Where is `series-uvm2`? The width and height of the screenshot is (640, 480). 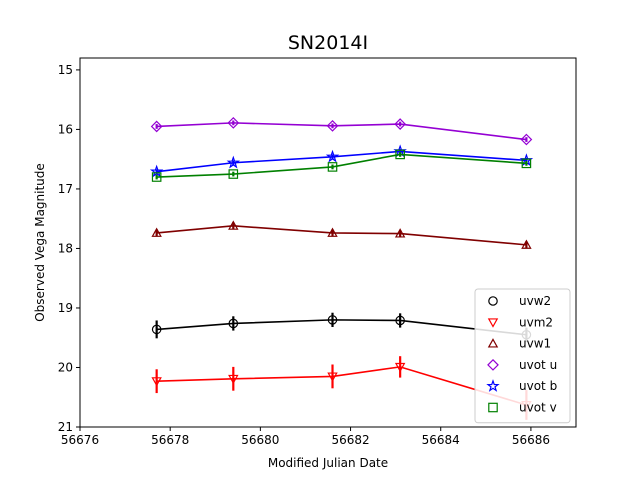
series-uvm2 is located at coordinates (341, 388).